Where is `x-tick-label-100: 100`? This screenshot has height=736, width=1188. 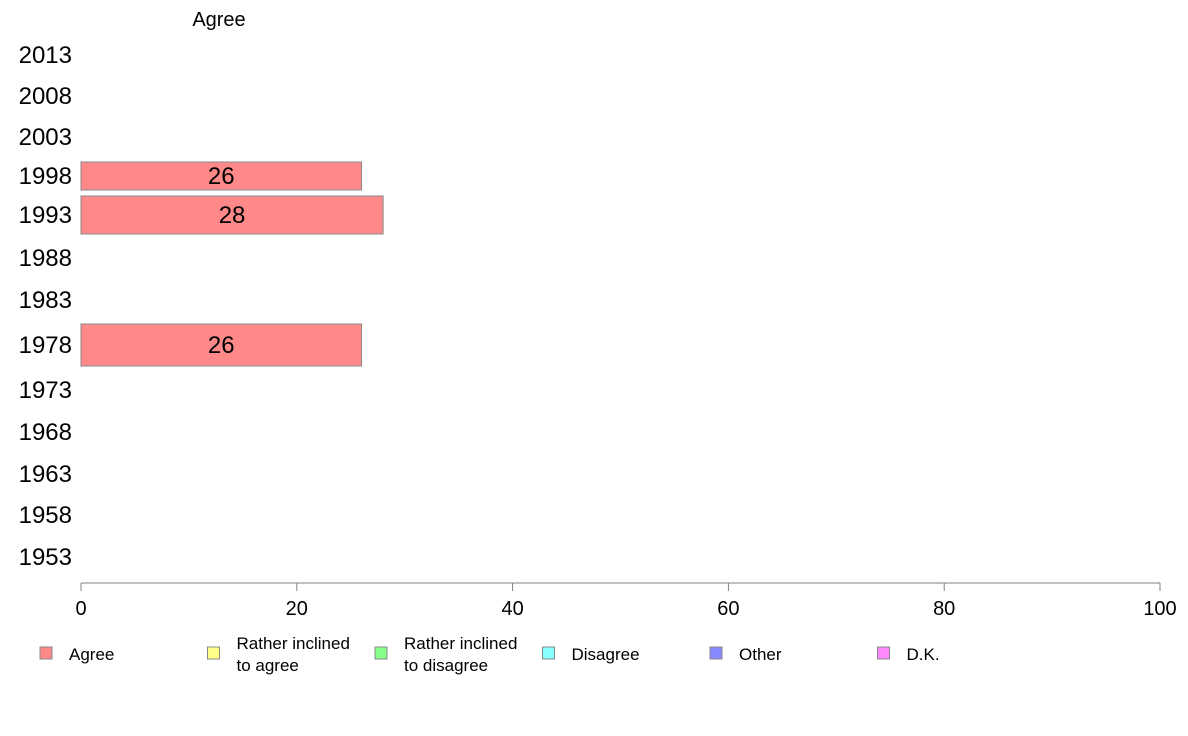
x-tick-label-100: 100 is located at coordinates (1159, 609).